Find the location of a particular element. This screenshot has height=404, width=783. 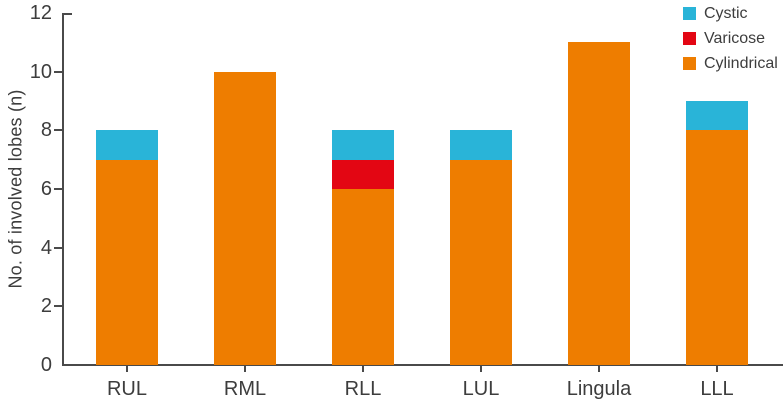

y-tick-label-10: 10 is located at coordinates (40, 71).